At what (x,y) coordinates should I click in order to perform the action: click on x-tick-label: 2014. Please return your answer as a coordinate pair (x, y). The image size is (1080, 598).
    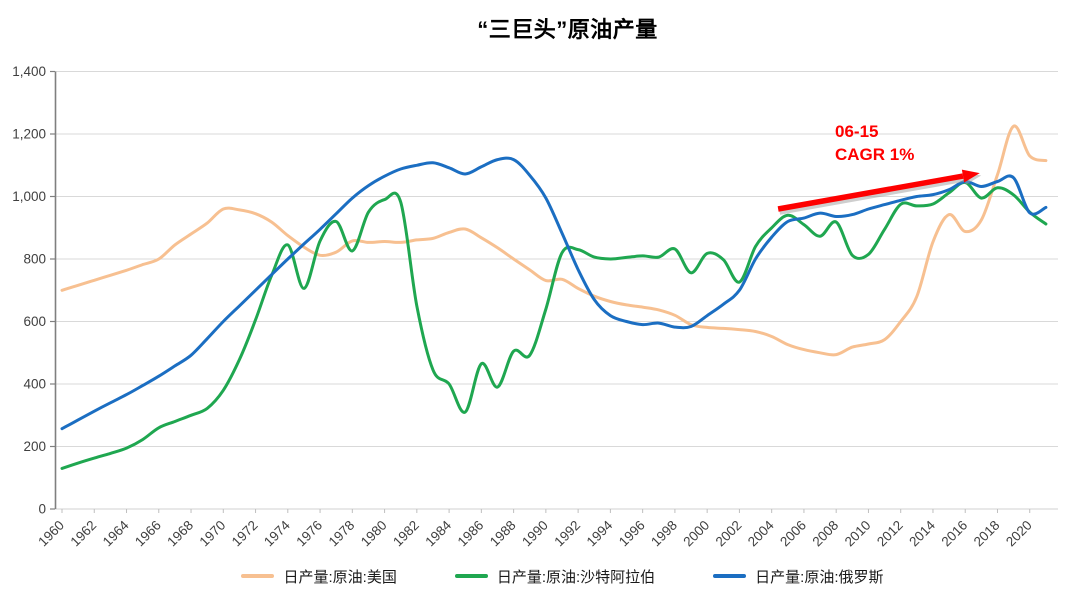
    Looking at the image, I should click on (922, 533).